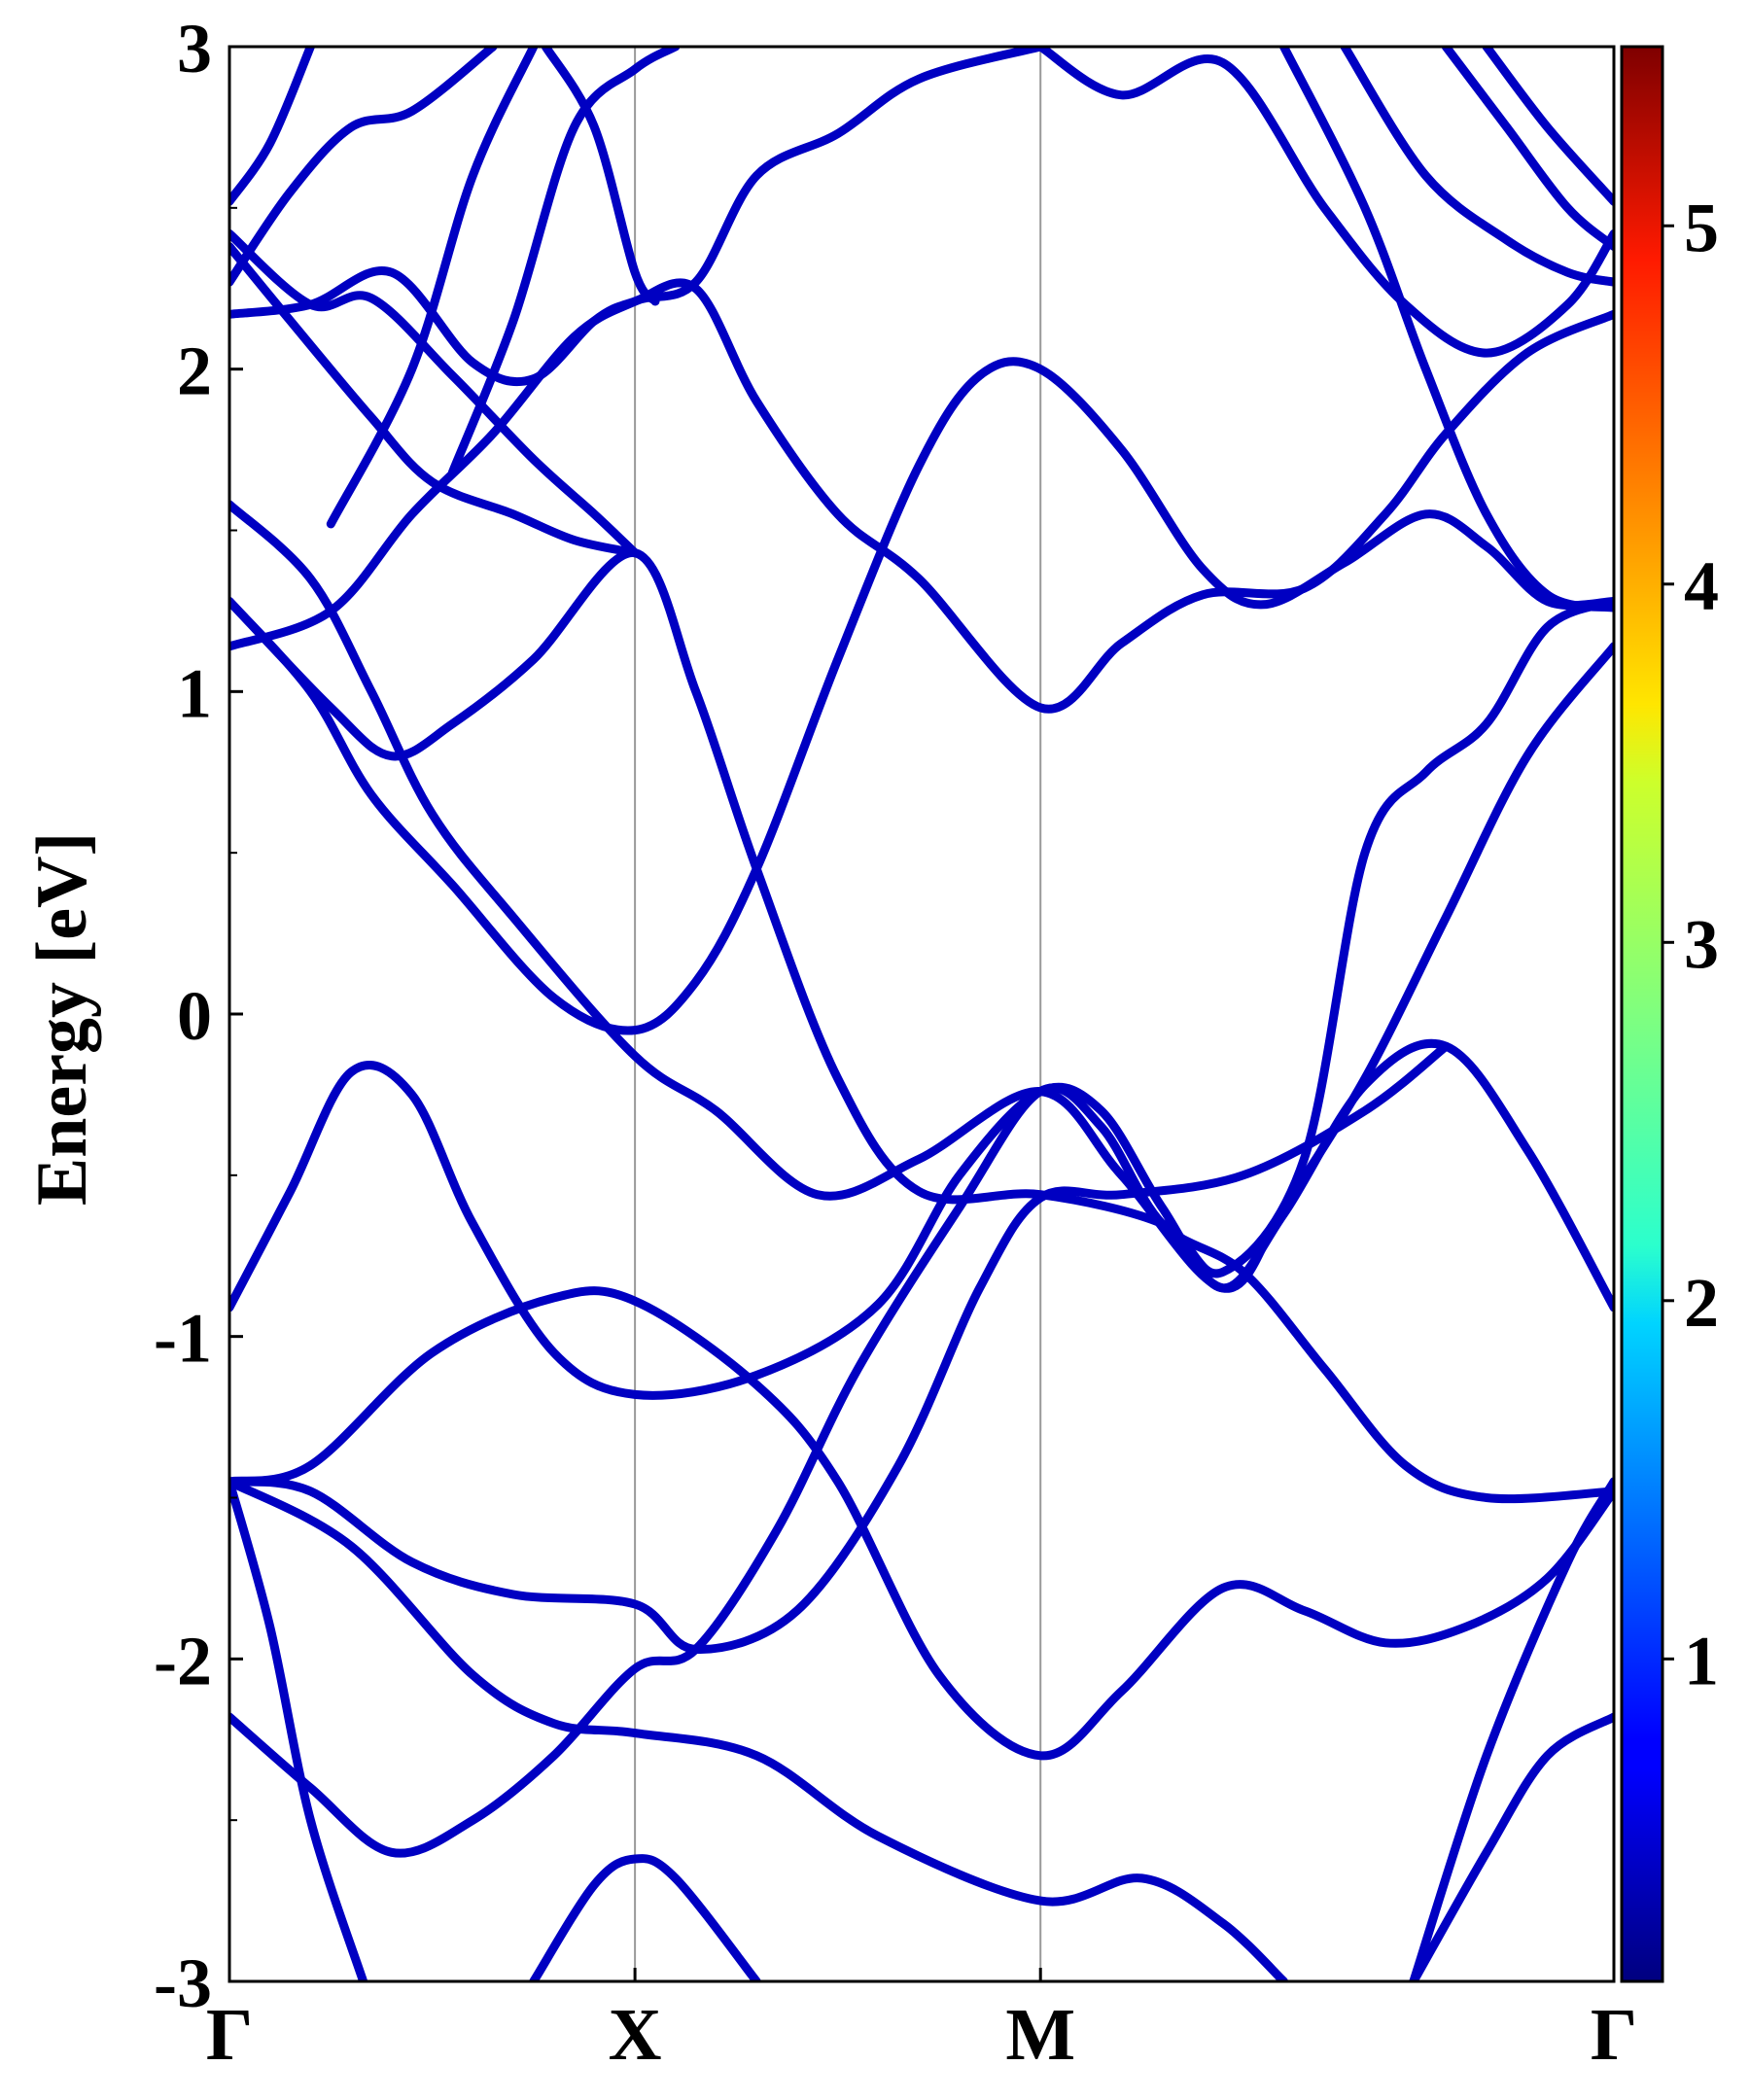 The height and width of the screenshot is (2100, 1750). I want to click on colorbar: 1 2 3 4 5, so click(1669, 1014).